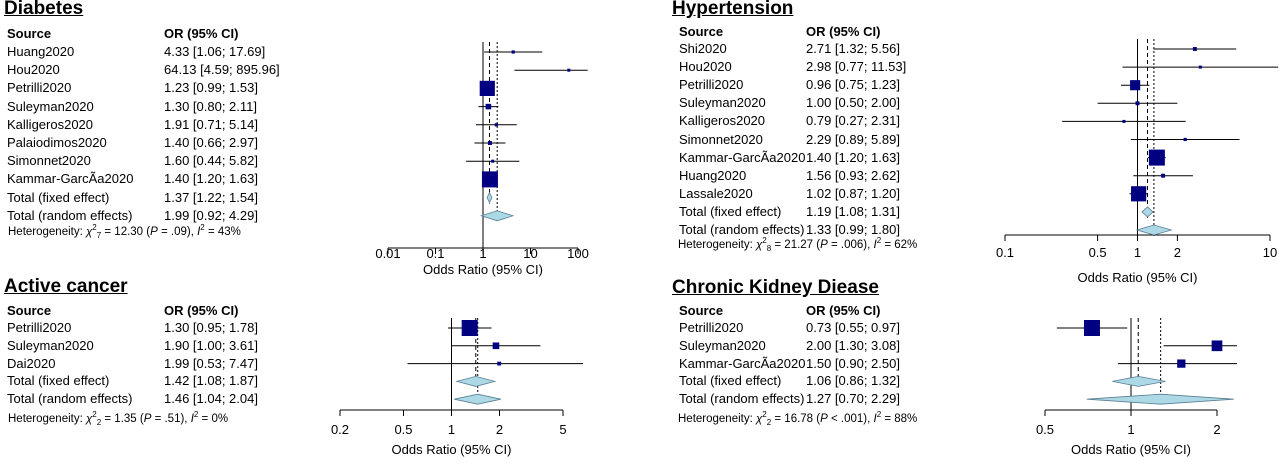  What do you see at coordinates (853, 175) in the screenshot?
I see `study-or-value: 1.56 [0.93; 2.62]` at bounding box center [853, 175].